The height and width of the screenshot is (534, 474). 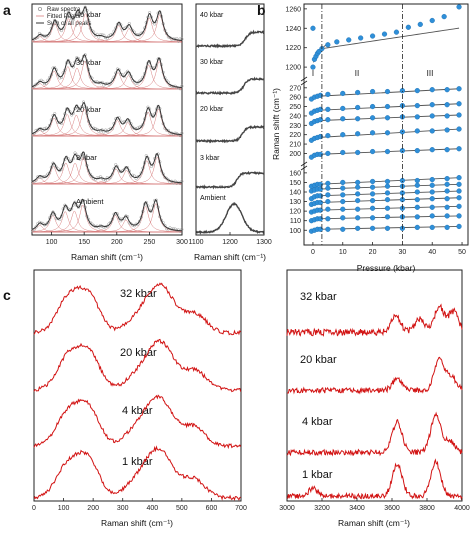 What do you see at coordinates (64, 10) in the screenshot?
I see `legend-raw-label: Raw spectra` at bounding box center [64, 10].